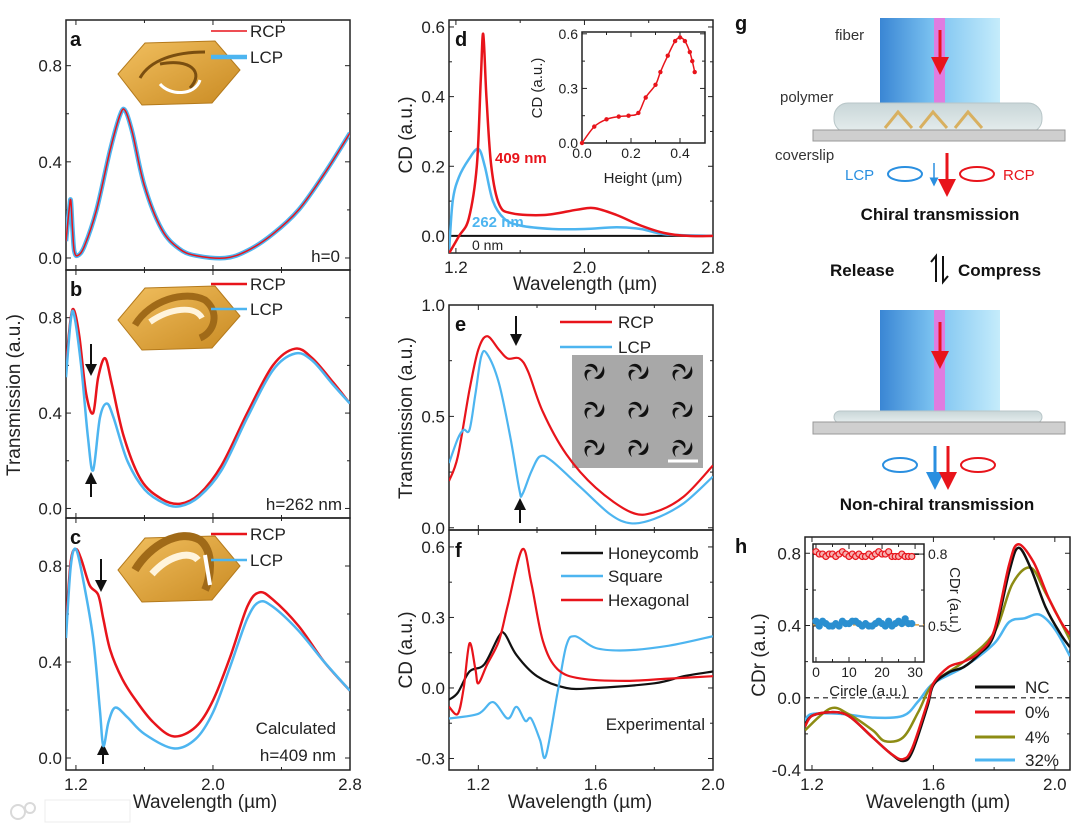 The width and height of the screenshot is (1080, 830). I want to click on x-tick-label: 0, so click(816, 672).